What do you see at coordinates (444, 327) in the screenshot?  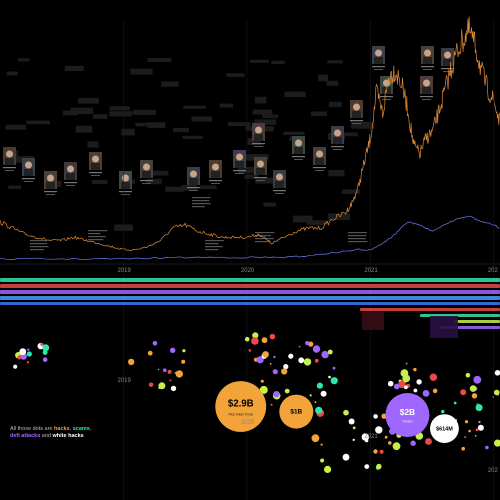 I see `event-note` at bounding box center [444, 327].